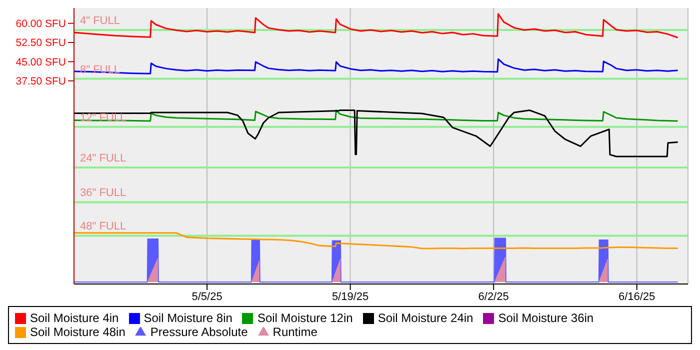 This screenshot has width=700, height=350. What do you see at coordinates (305, 318) in the screenshot?
I see `legend-label: Soil Moisture 12in` at bounding box center [305, 318].